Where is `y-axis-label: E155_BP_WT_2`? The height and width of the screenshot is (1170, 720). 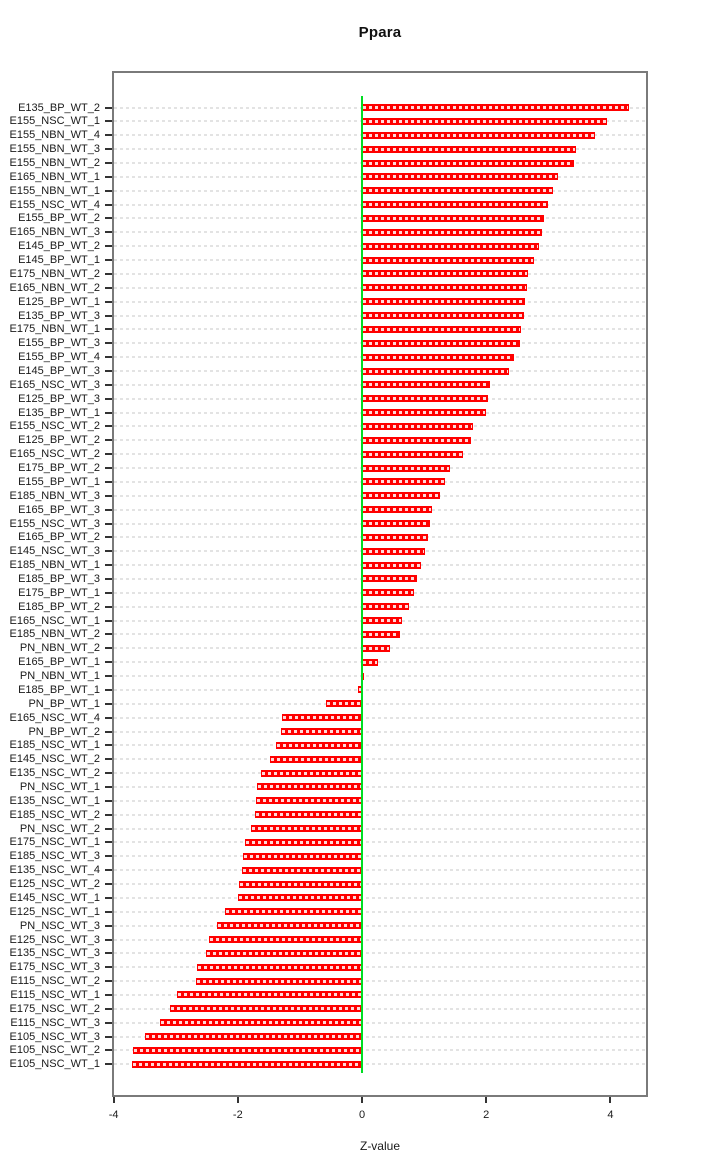 y-axis-label: E155_BP_WT_2 is located at coordinates (59, 218).